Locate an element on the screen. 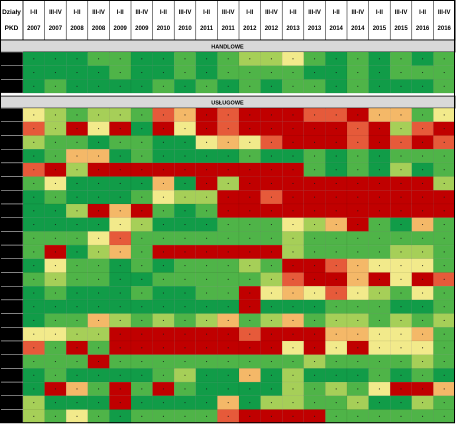  column-year-label: 2015 is located at coordinates (401, 29).